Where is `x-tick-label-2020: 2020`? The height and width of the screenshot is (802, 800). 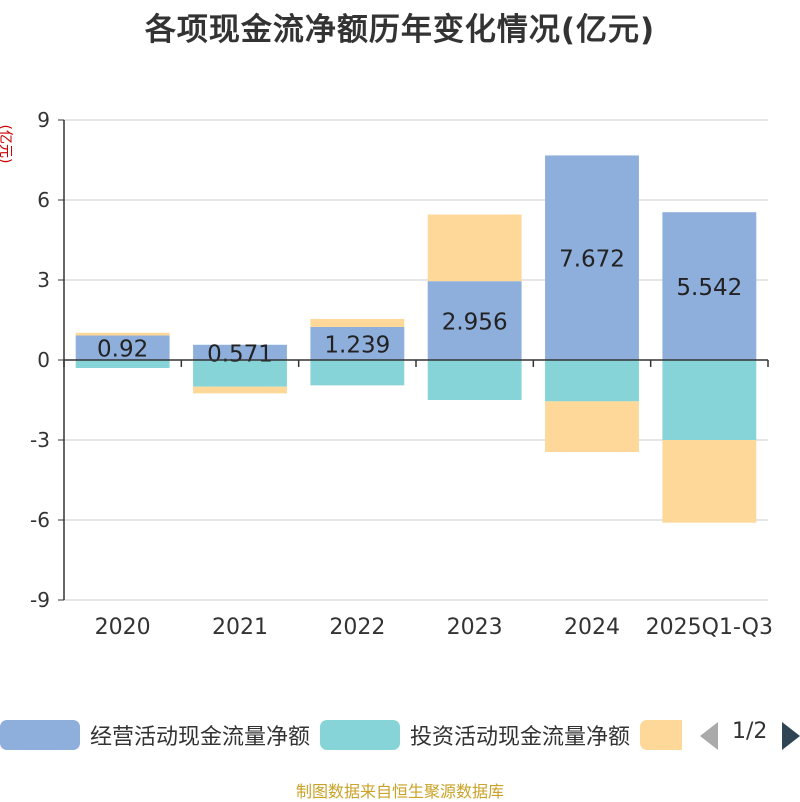 x-tick-label-2020: 2020 is located at coordinates (123, 627).